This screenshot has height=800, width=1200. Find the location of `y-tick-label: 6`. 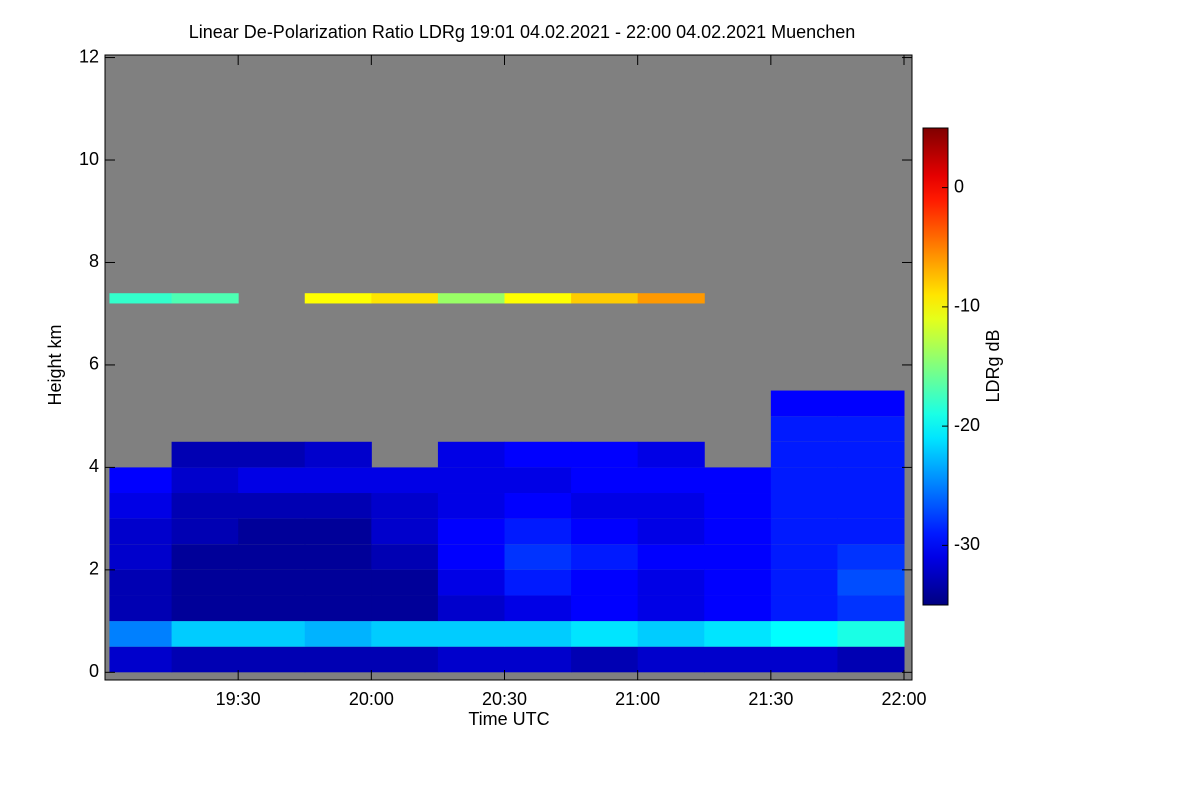

y-tick-label: 6 is located at coordinates (94, 364).